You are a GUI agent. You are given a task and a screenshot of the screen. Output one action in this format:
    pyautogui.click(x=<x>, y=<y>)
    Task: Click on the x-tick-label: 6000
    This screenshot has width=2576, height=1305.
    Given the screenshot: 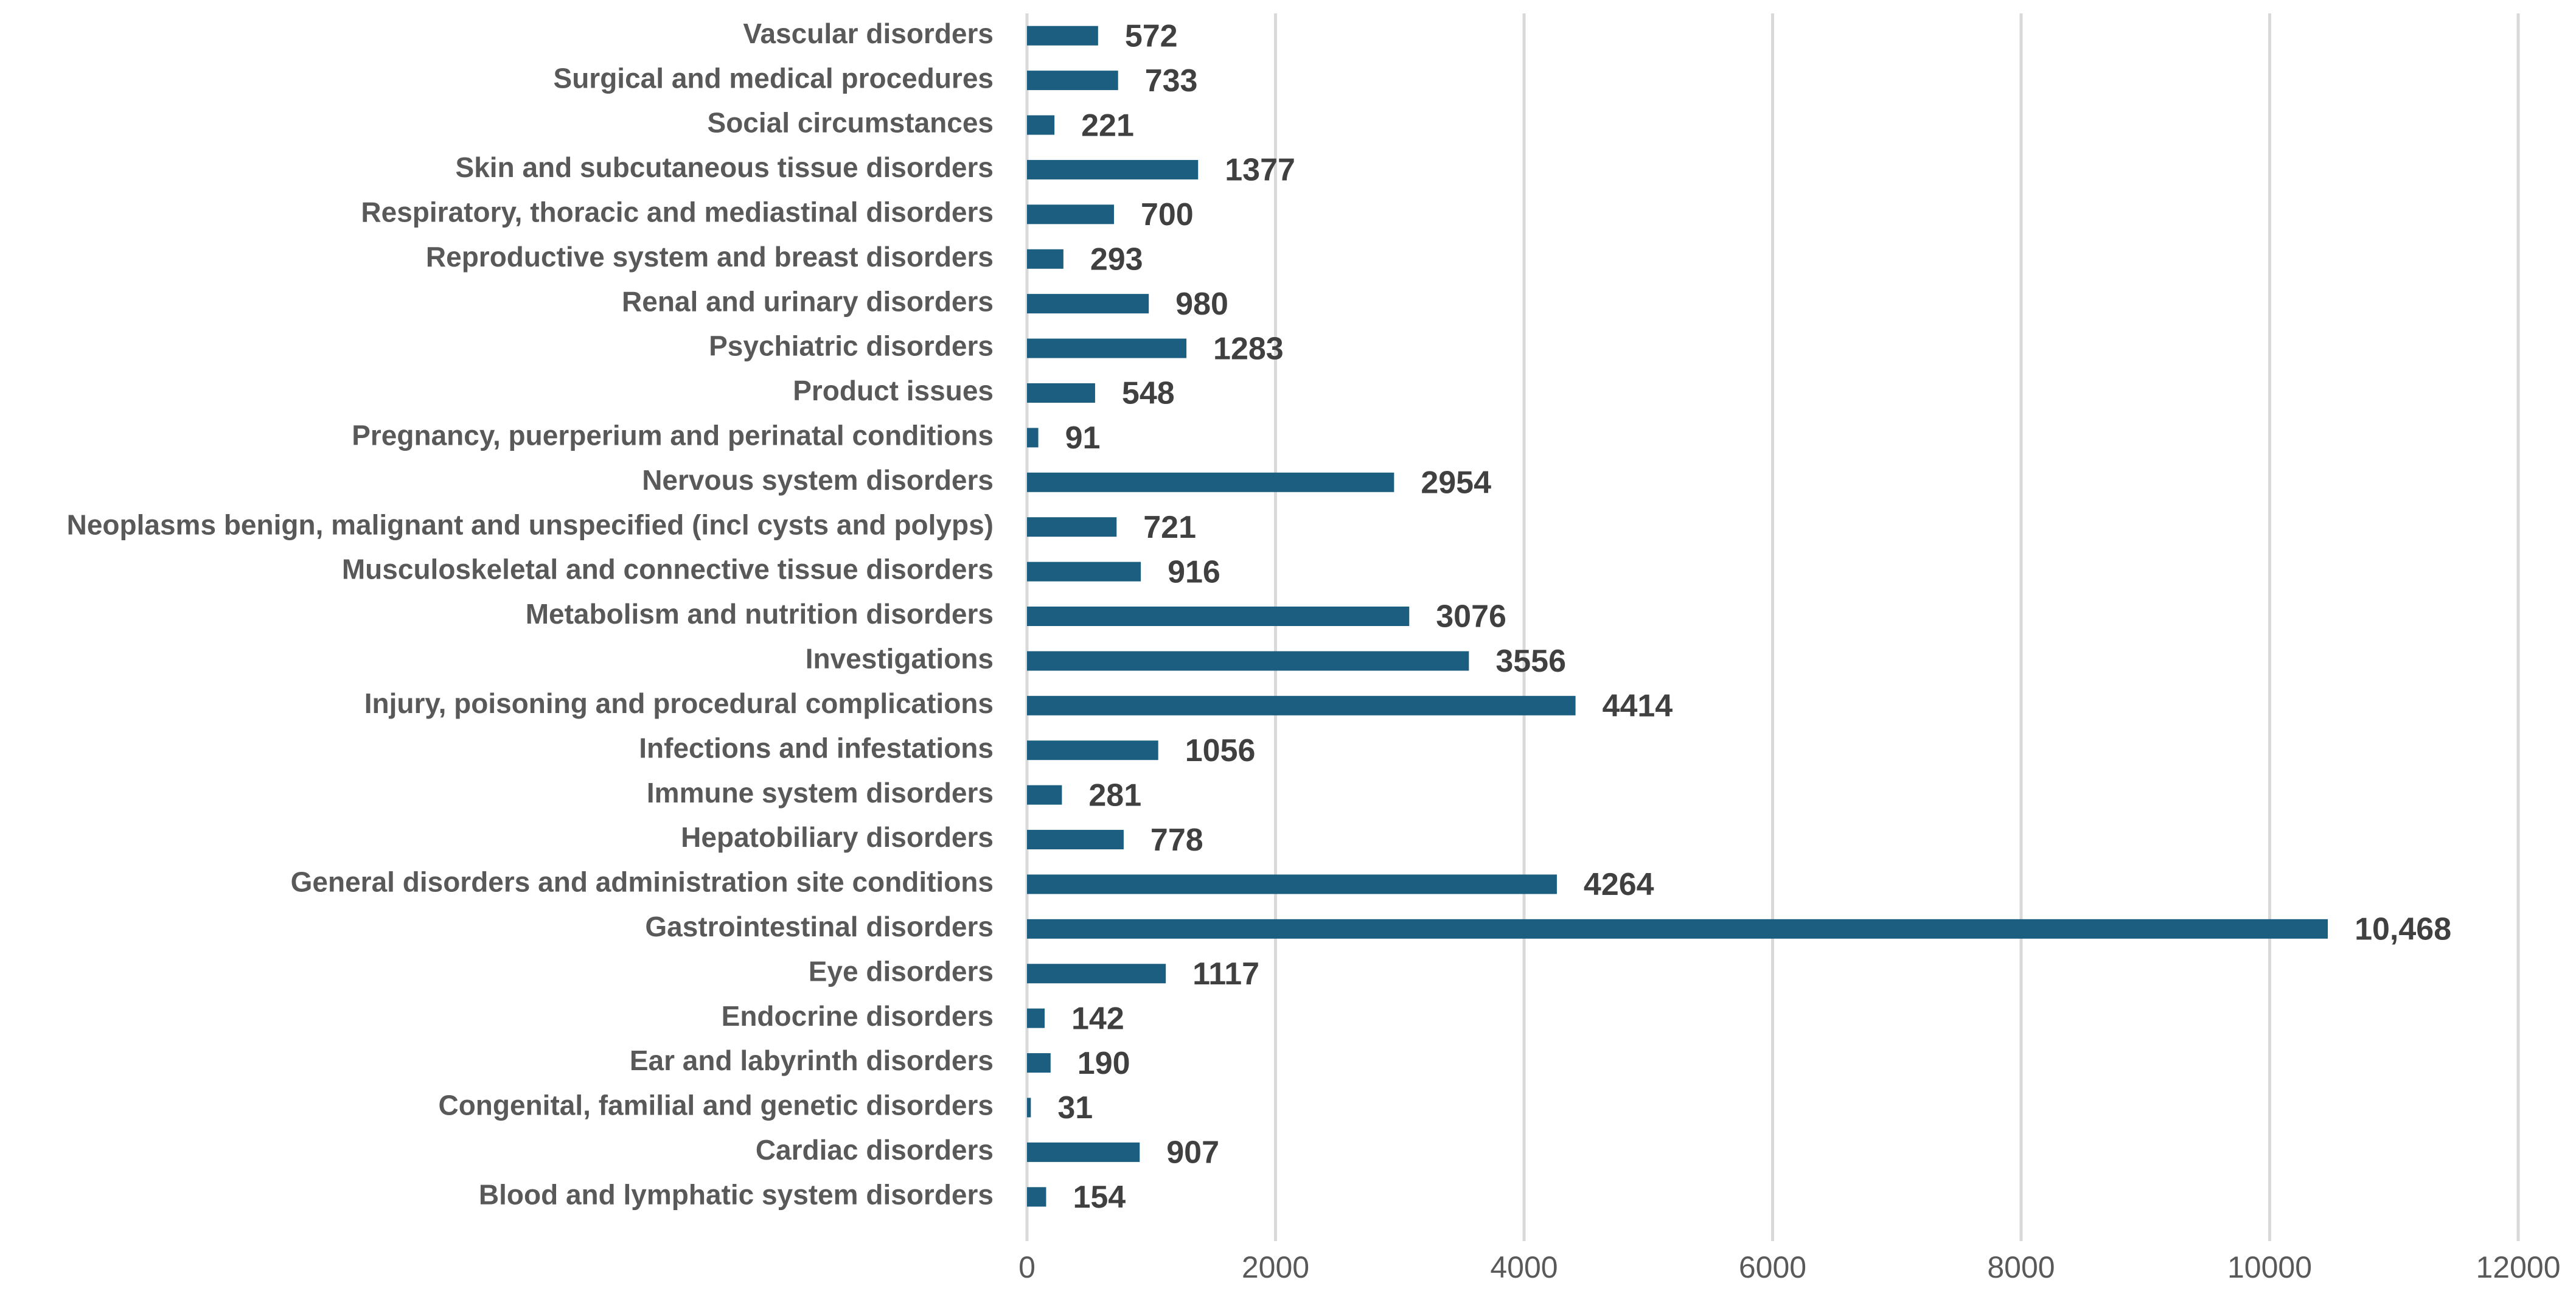 What is the action you would take?
    pyautogui.click(x=1772, y=1267)
    